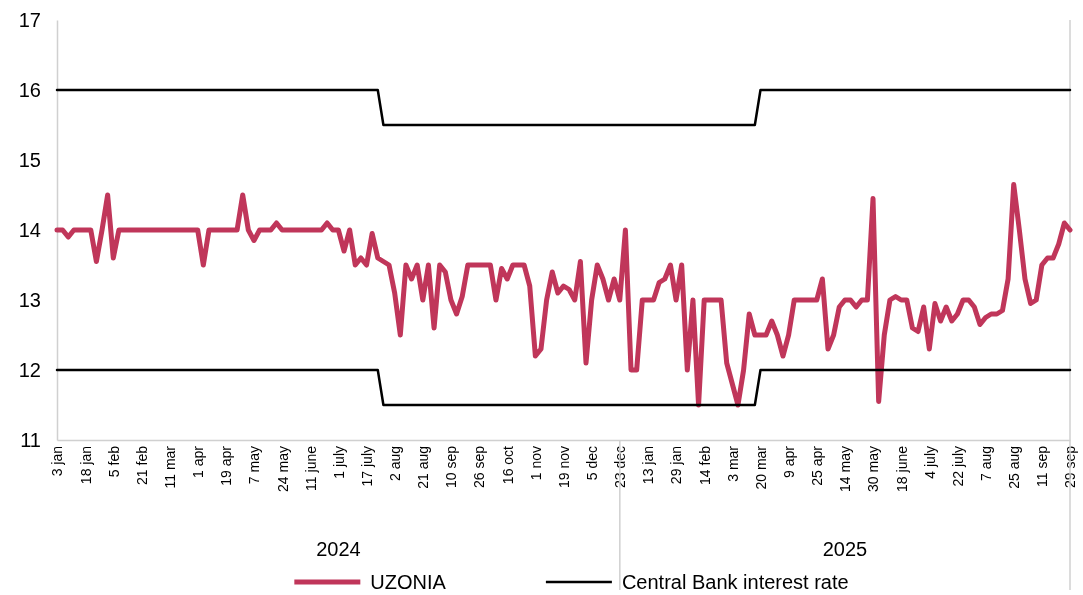 Image resolution: width=1083 pixels, height=595 pixels. What do you see at coordinates (113, 461) in the screenshot?
I see `x-tick-label: 5 feb` at bounding box center [113, 461].